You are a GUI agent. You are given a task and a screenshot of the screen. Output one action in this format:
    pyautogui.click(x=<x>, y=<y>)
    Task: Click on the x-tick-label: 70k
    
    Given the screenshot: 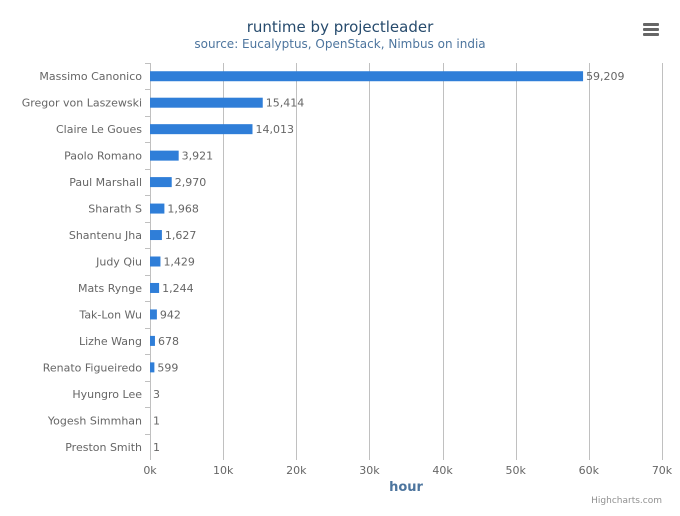 What is the action you would take?
    pyautogui.click(x=662, y=470)
    